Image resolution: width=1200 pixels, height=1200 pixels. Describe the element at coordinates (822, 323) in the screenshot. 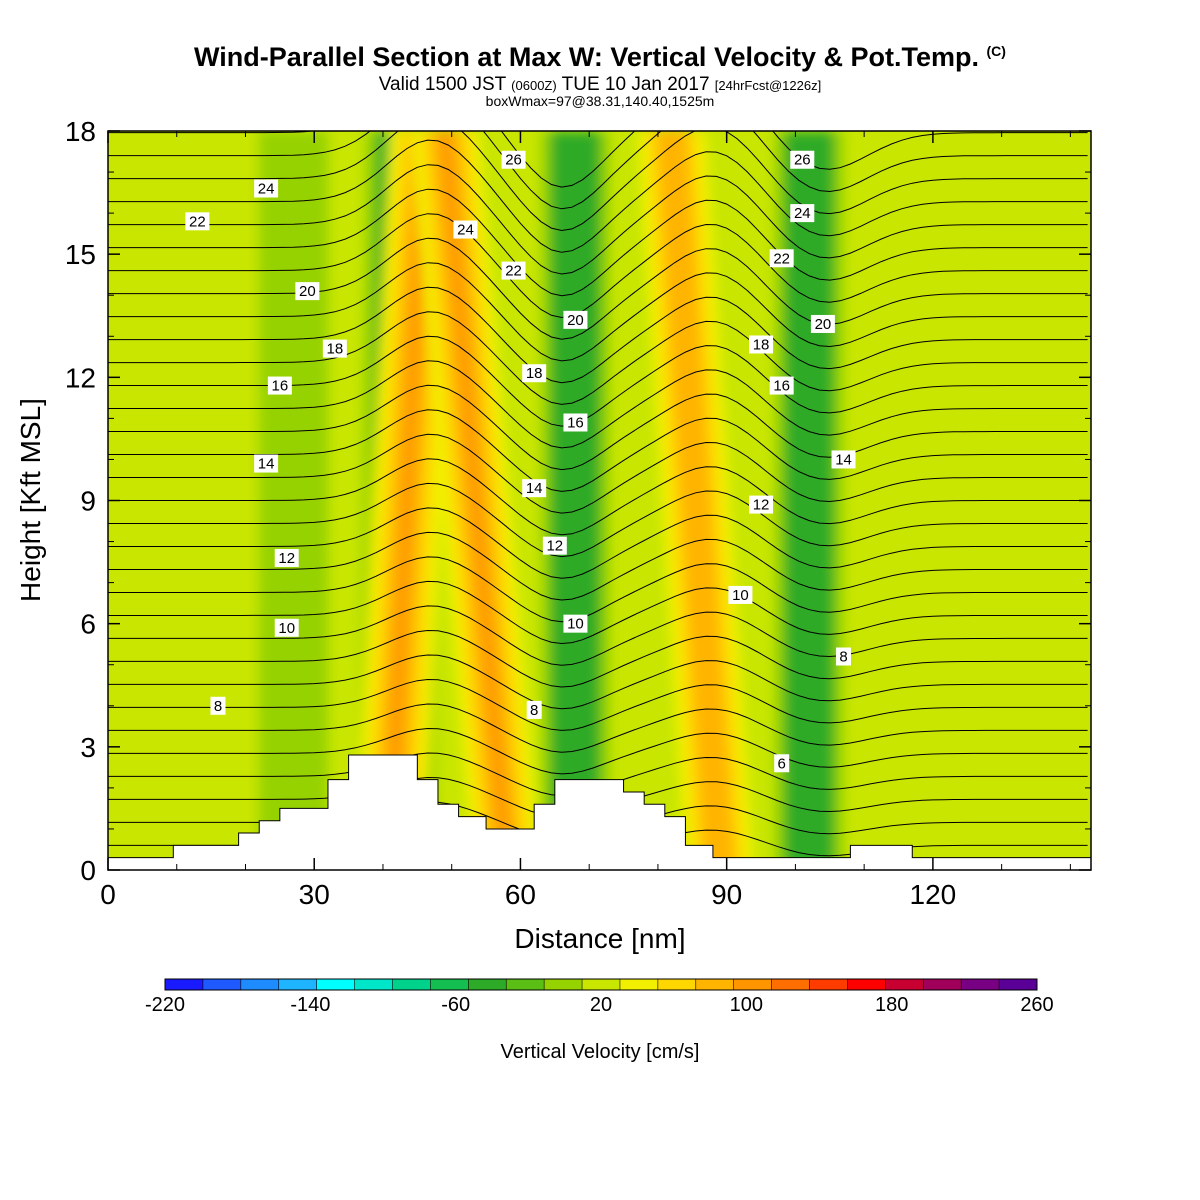

I see `contour-label: 20` at that location.